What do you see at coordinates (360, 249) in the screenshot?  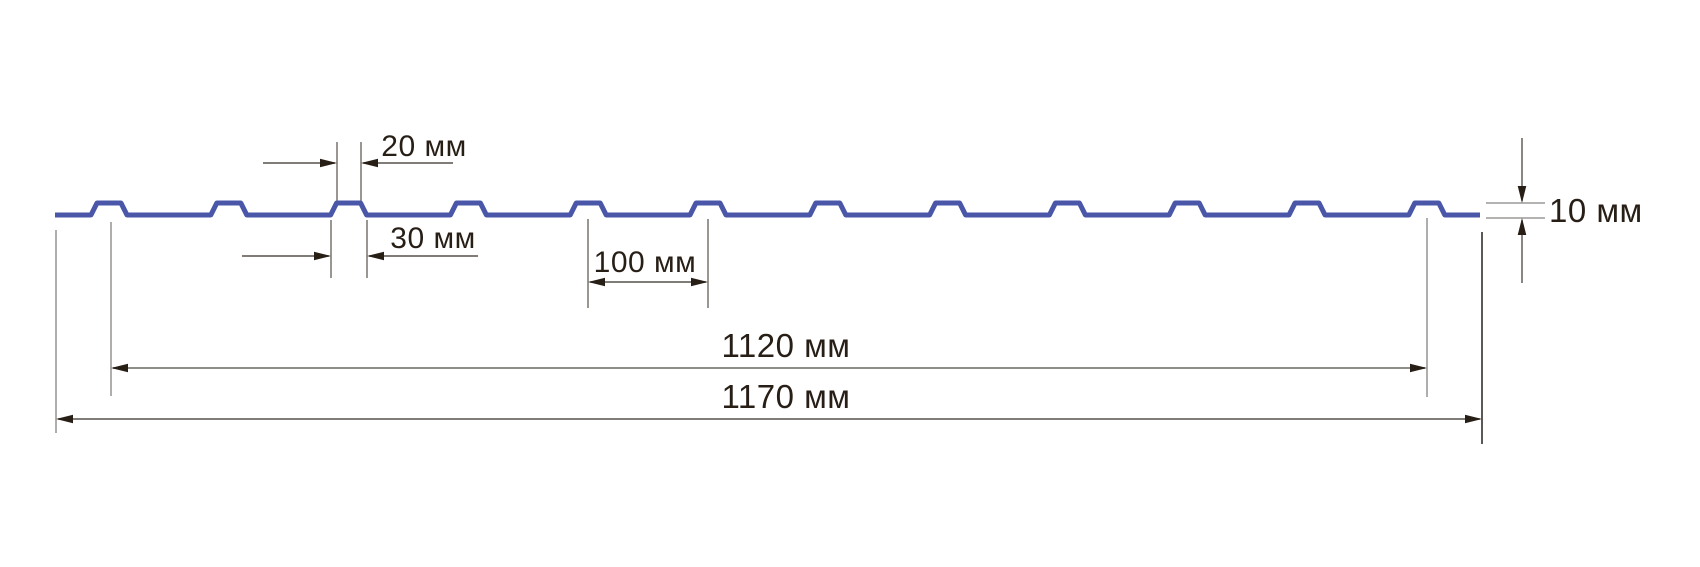 I see `dimension-rib-base-width: 30 мм` at bounding box center [360, 249].